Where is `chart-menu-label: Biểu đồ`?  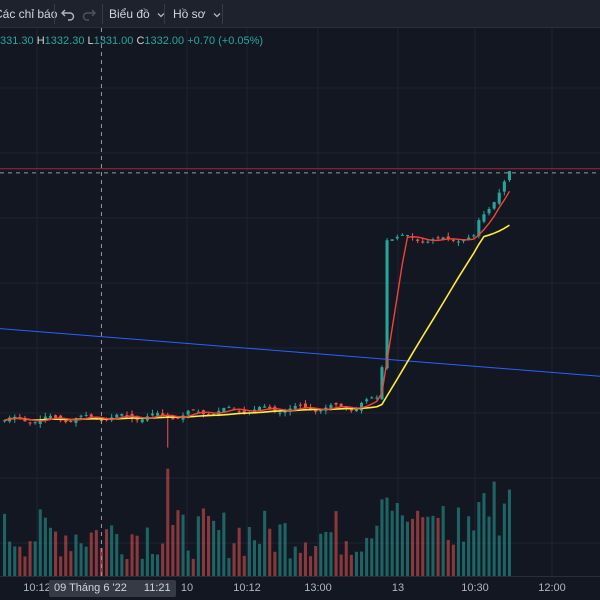 chart-menu-label: Biểu đồ is located at coordinates (129, 14).